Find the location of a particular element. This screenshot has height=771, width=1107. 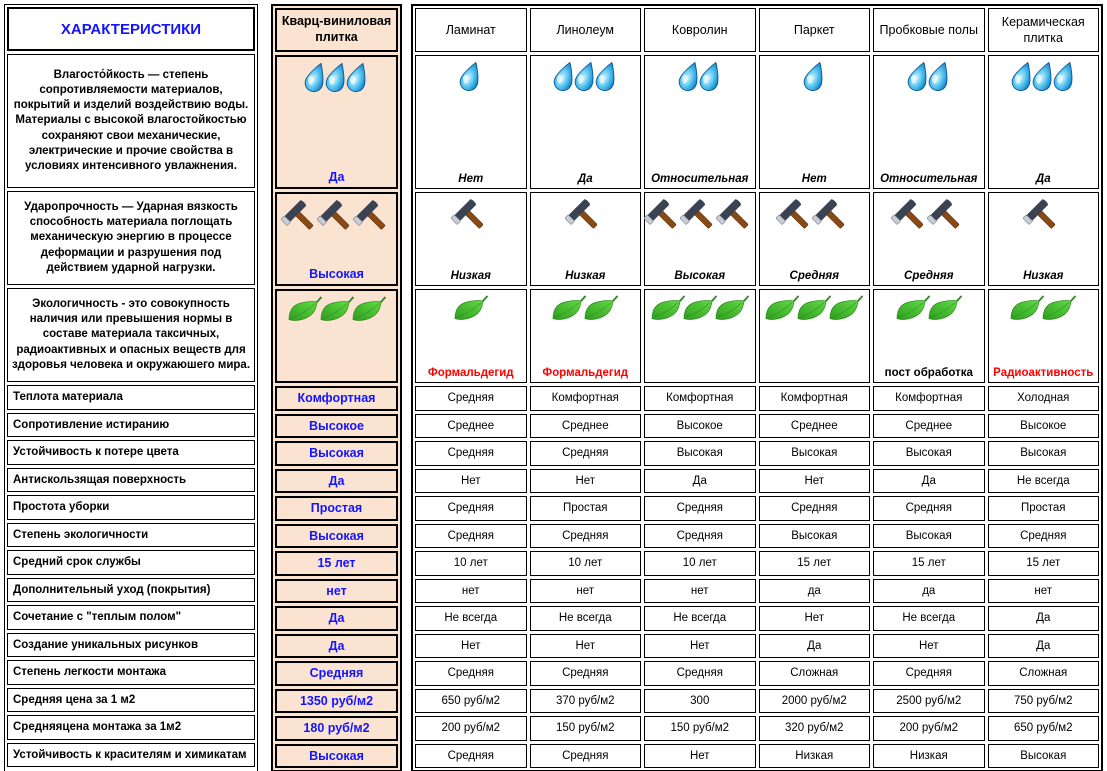

material-value-r13-c1: 200 руб/м2 is located at coordinates (471, 728).